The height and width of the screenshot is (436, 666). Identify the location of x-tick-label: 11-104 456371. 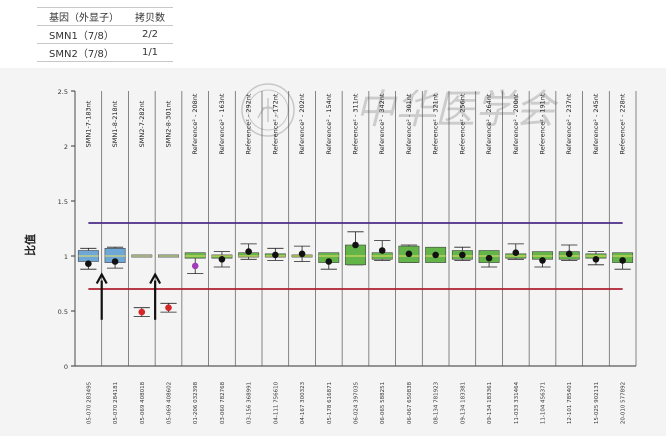
(544, 403).